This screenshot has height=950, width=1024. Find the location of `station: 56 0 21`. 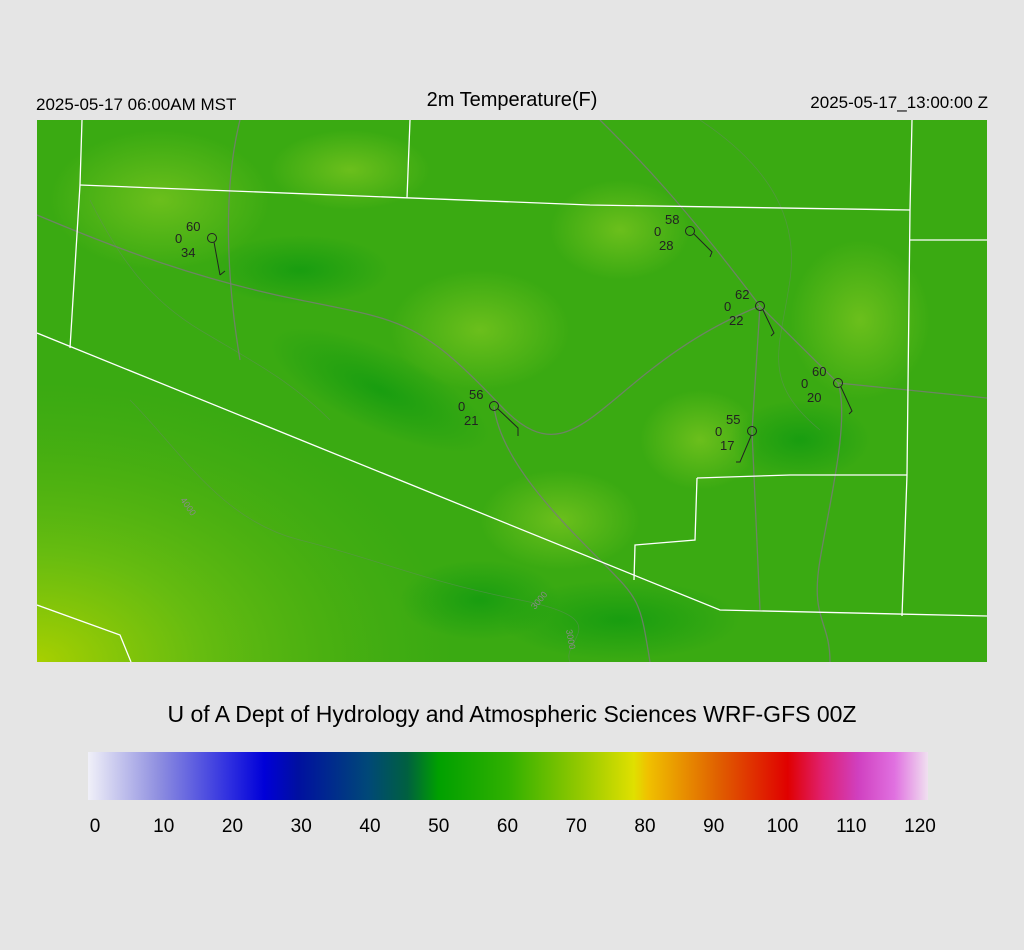

station: 56 0 21 is located at coordinates (488, 411).